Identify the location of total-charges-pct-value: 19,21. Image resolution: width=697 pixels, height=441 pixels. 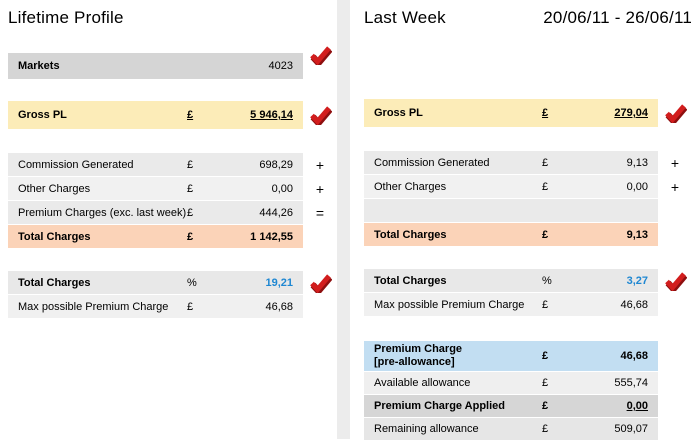
(279, 282).